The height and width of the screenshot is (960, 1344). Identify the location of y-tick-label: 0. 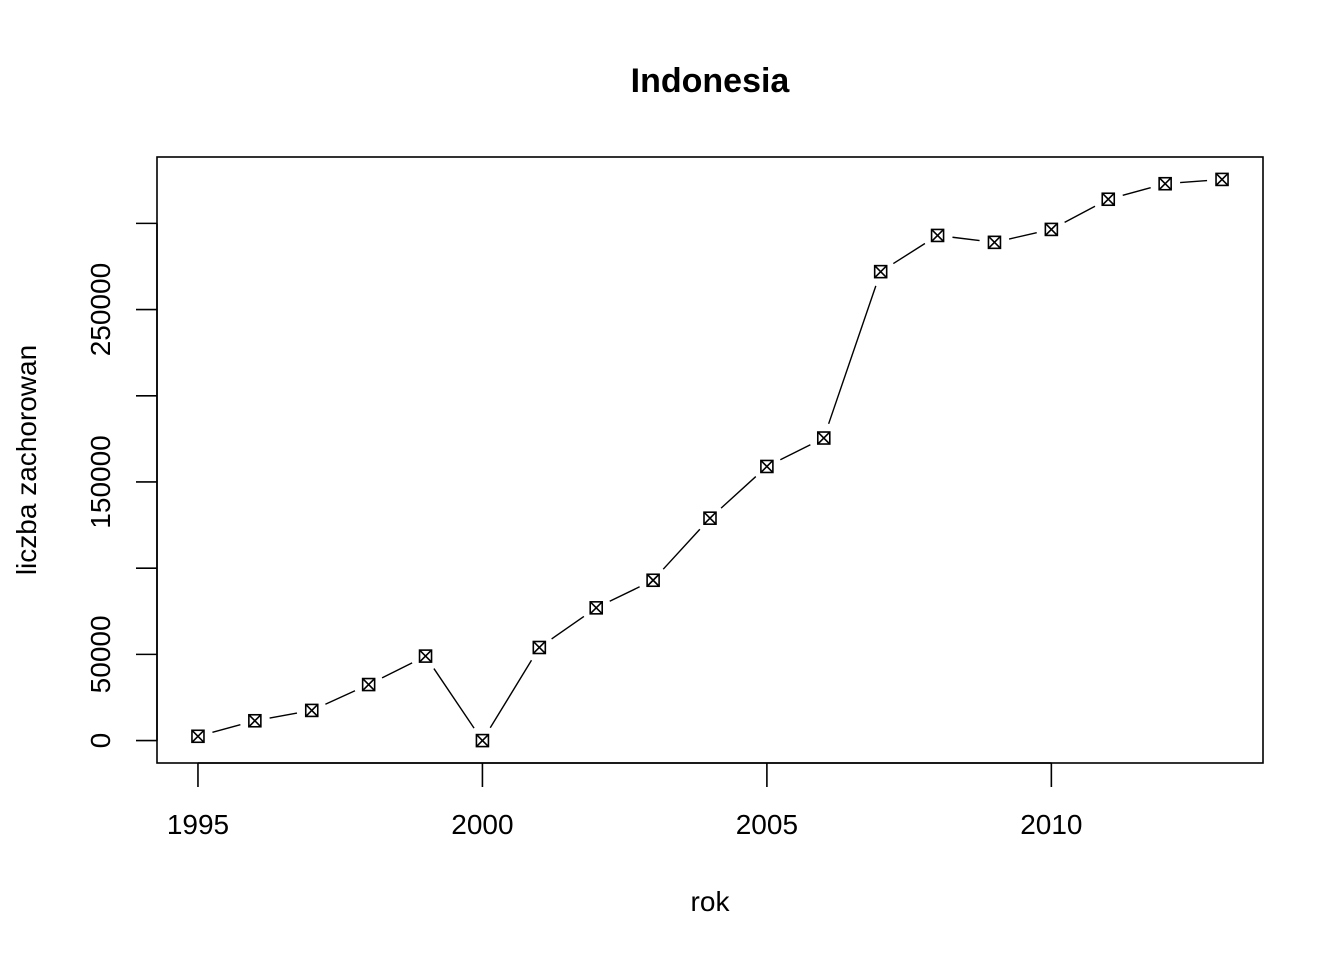
(100, 741).